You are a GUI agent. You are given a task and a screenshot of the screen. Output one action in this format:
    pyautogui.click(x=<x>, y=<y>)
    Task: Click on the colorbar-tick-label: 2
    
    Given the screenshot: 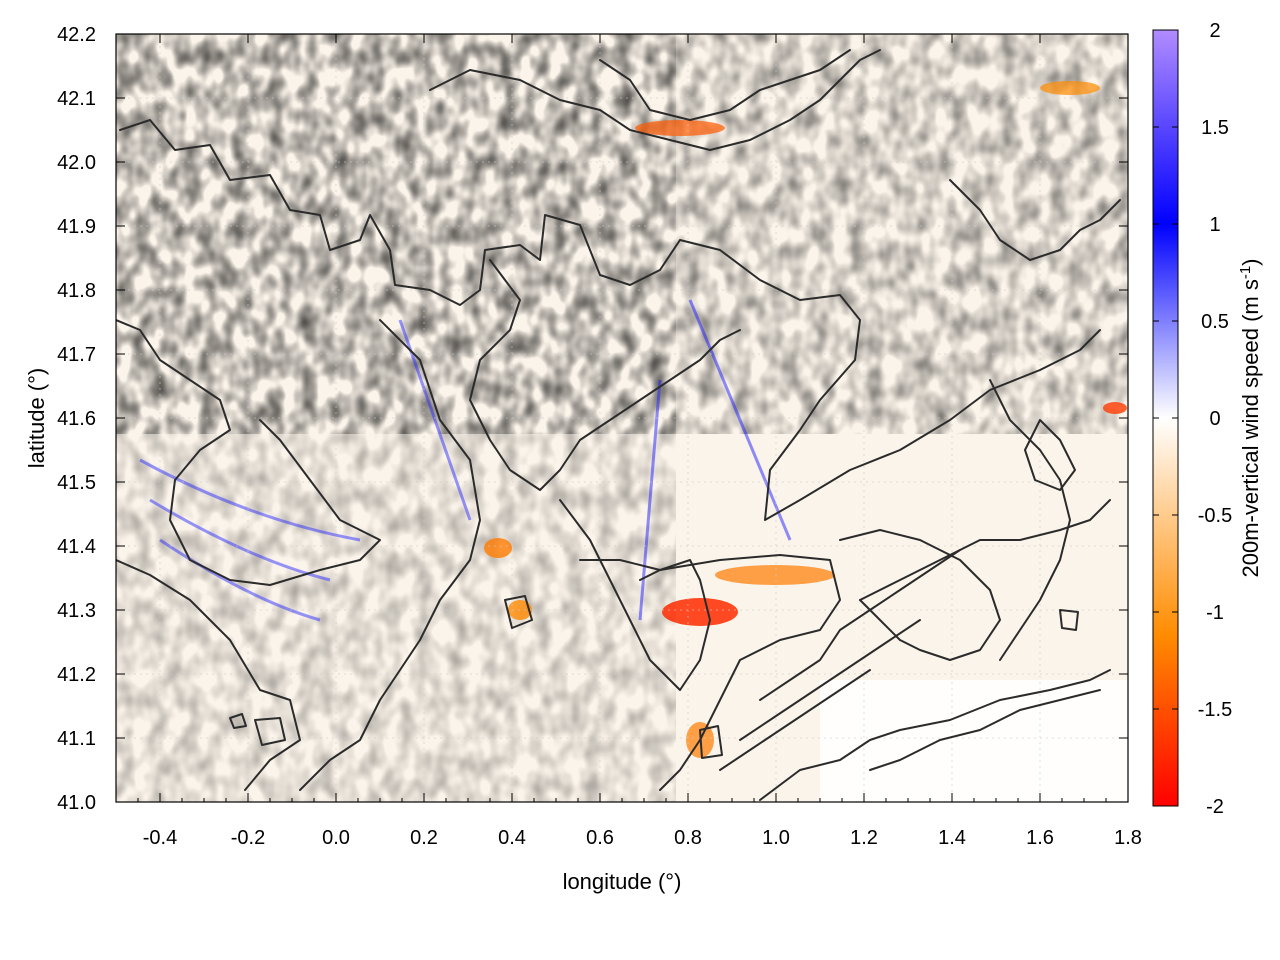 What is the action you would take?
    pyautogui.click(x=1214, y=31)
    